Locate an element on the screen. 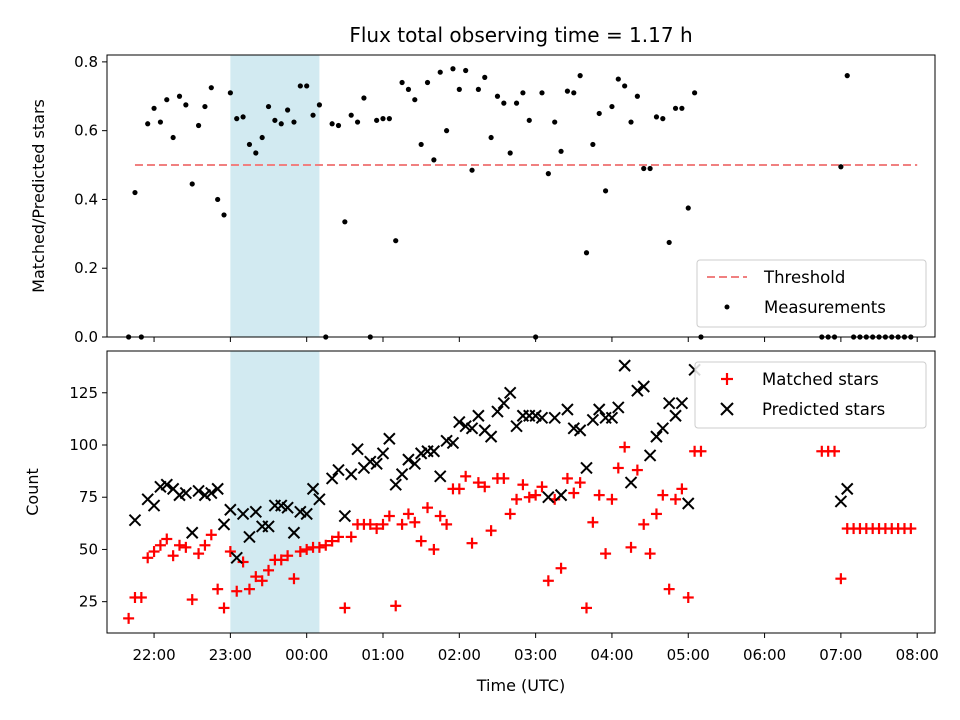 The width and height of the screenshot is (960, 720). legend-predicted-swatch is located at coordinates (727, 409).